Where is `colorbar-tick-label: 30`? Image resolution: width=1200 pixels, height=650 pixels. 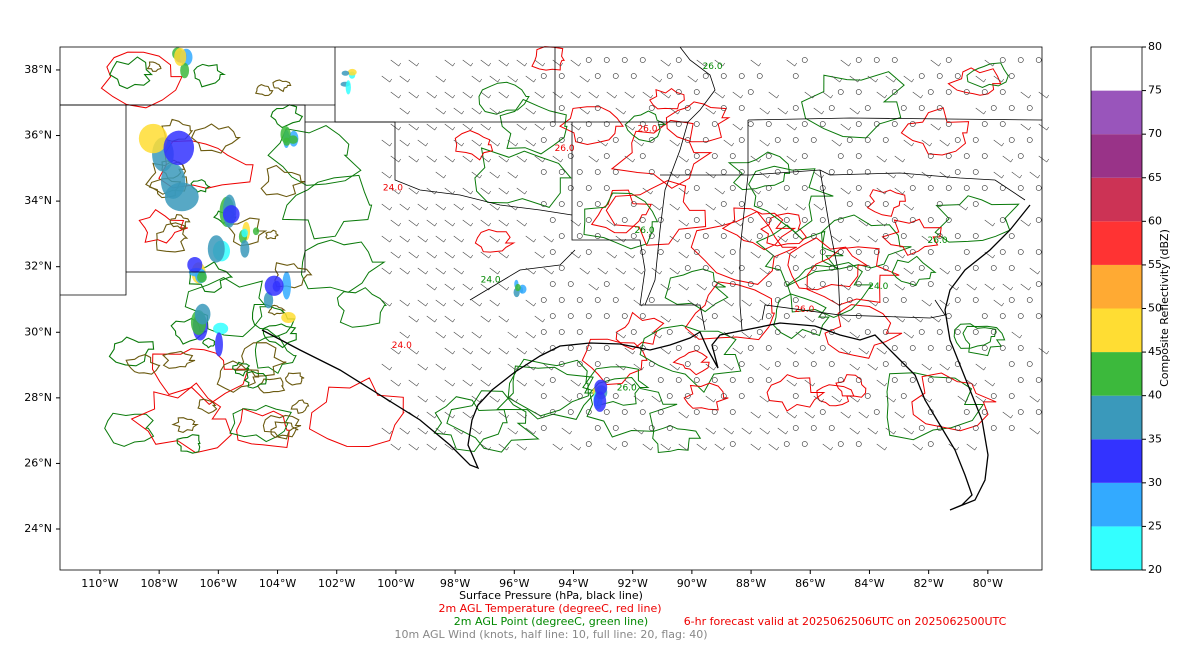 colorbar-tick-label: 30 is located at coordinates (1155, 482).